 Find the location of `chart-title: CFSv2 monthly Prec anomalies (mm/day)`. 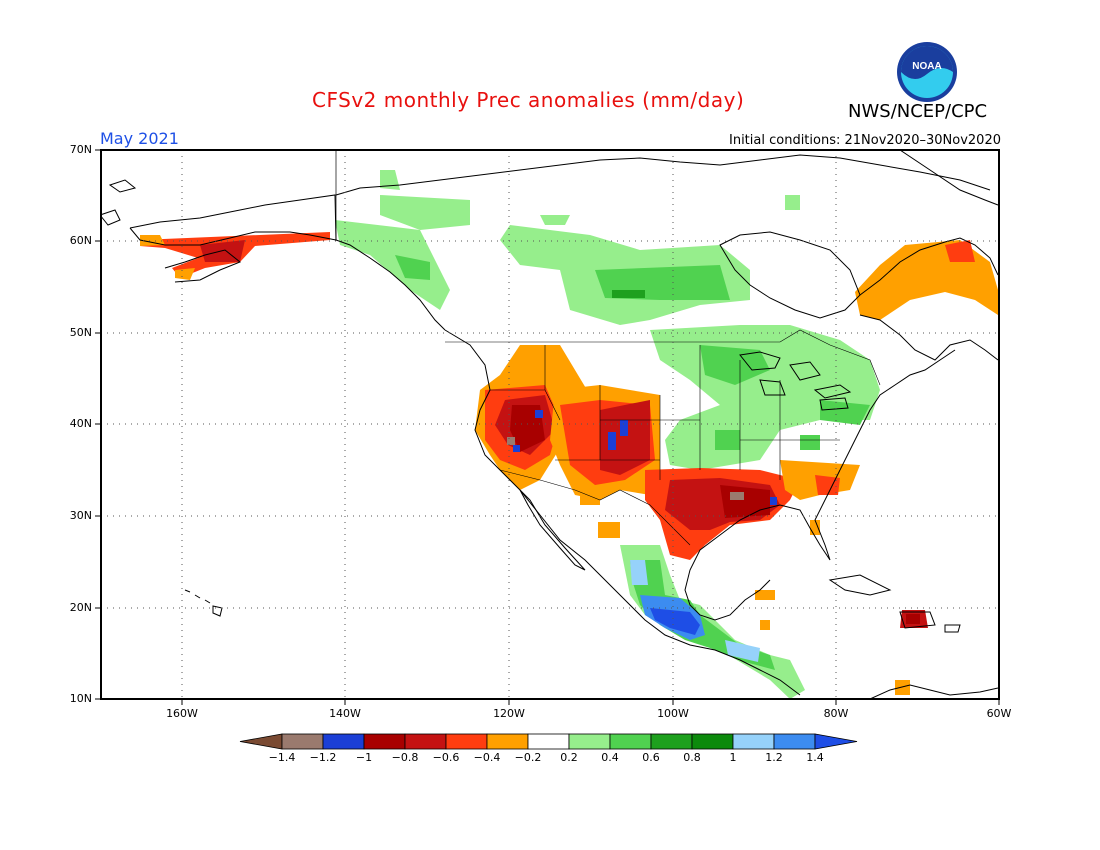

chart-title: CFSv2 monthly Prec anomalies (mm/day) is located at coordinates (528, 100).